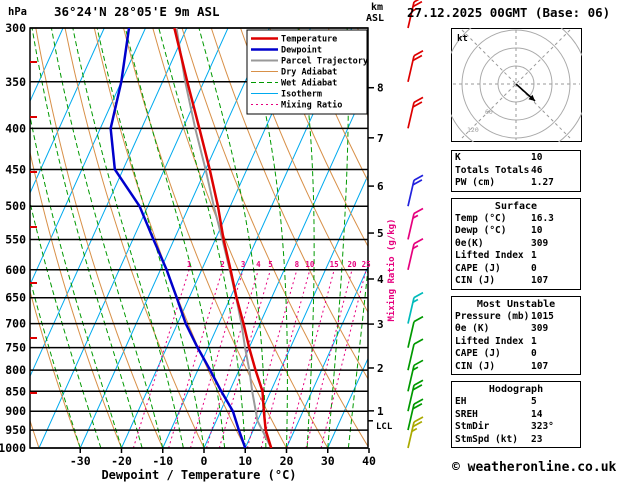  I want to click on table-row: StmSpd (kt) 23, so click(516, 440).